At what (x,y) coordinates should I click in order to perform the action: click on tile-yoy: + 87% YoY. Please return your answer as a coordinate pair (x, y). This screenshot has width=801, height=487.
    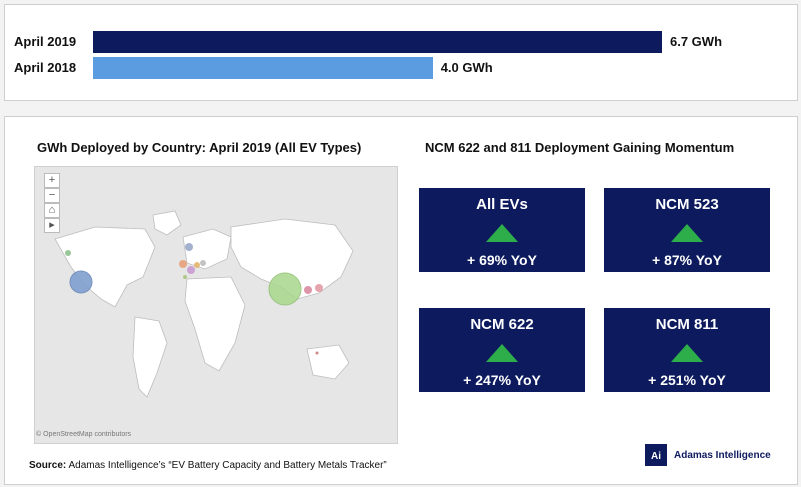
    Looking at the image, I should click on (687, 260).